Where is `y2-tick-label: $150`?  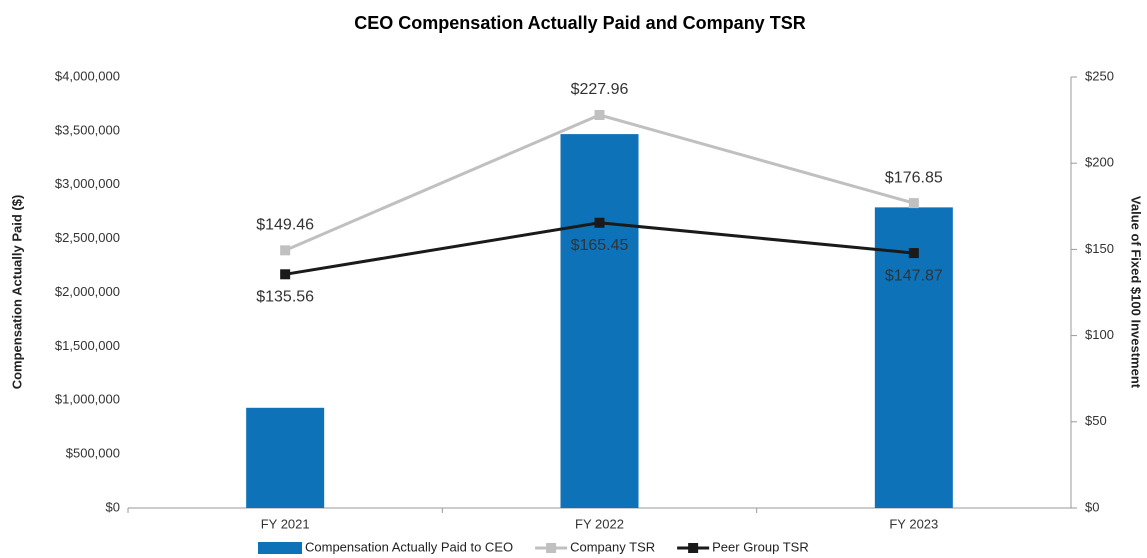 y2-tick-label: $150 is located at coordinates (1099, 248).